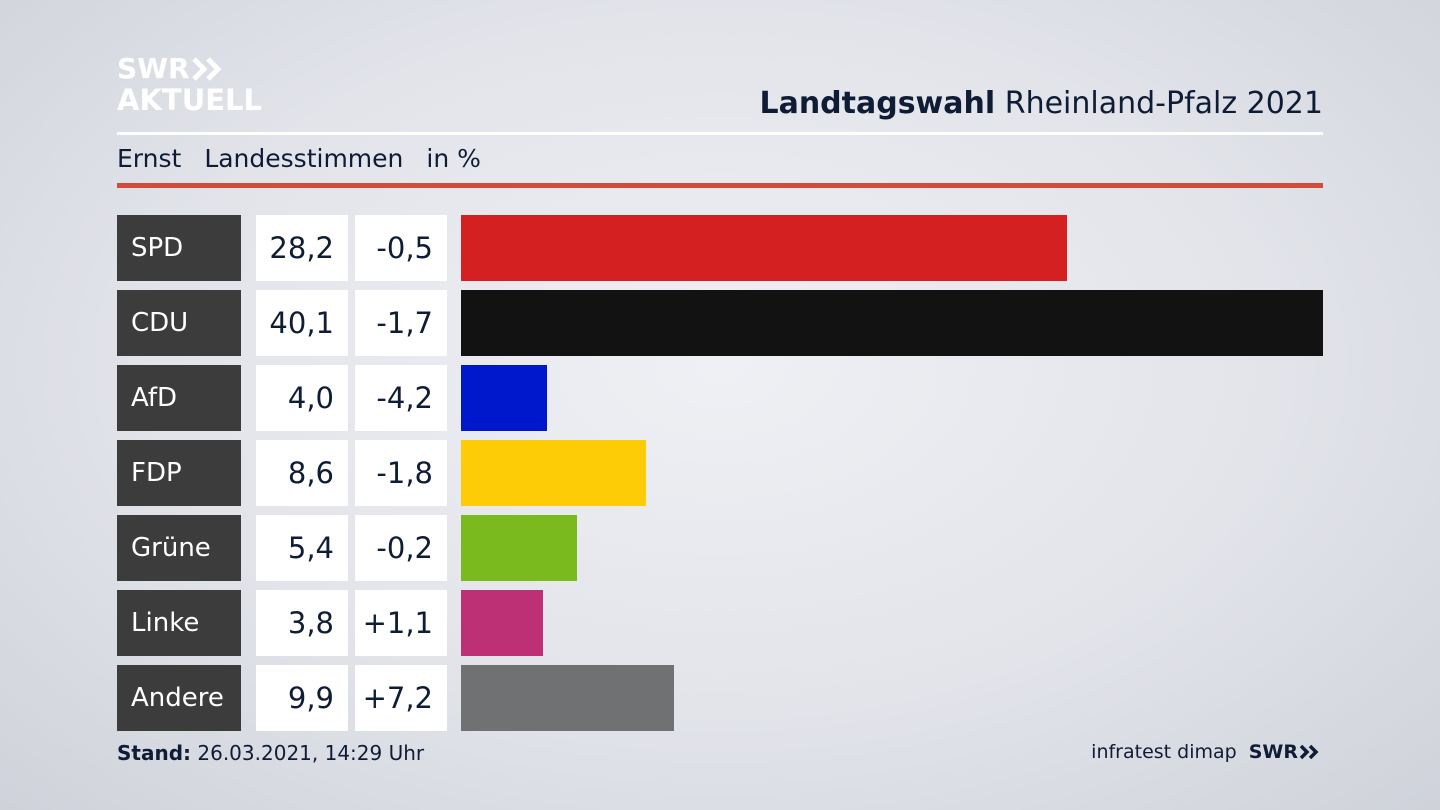 The width and height of the screenshot is (1440, 810). What do you see at coordinates (1163, 103) in the screenshot?
I see `title-rest: Rheinland-Pfalz 2021` at bounding box center [1163, 103].